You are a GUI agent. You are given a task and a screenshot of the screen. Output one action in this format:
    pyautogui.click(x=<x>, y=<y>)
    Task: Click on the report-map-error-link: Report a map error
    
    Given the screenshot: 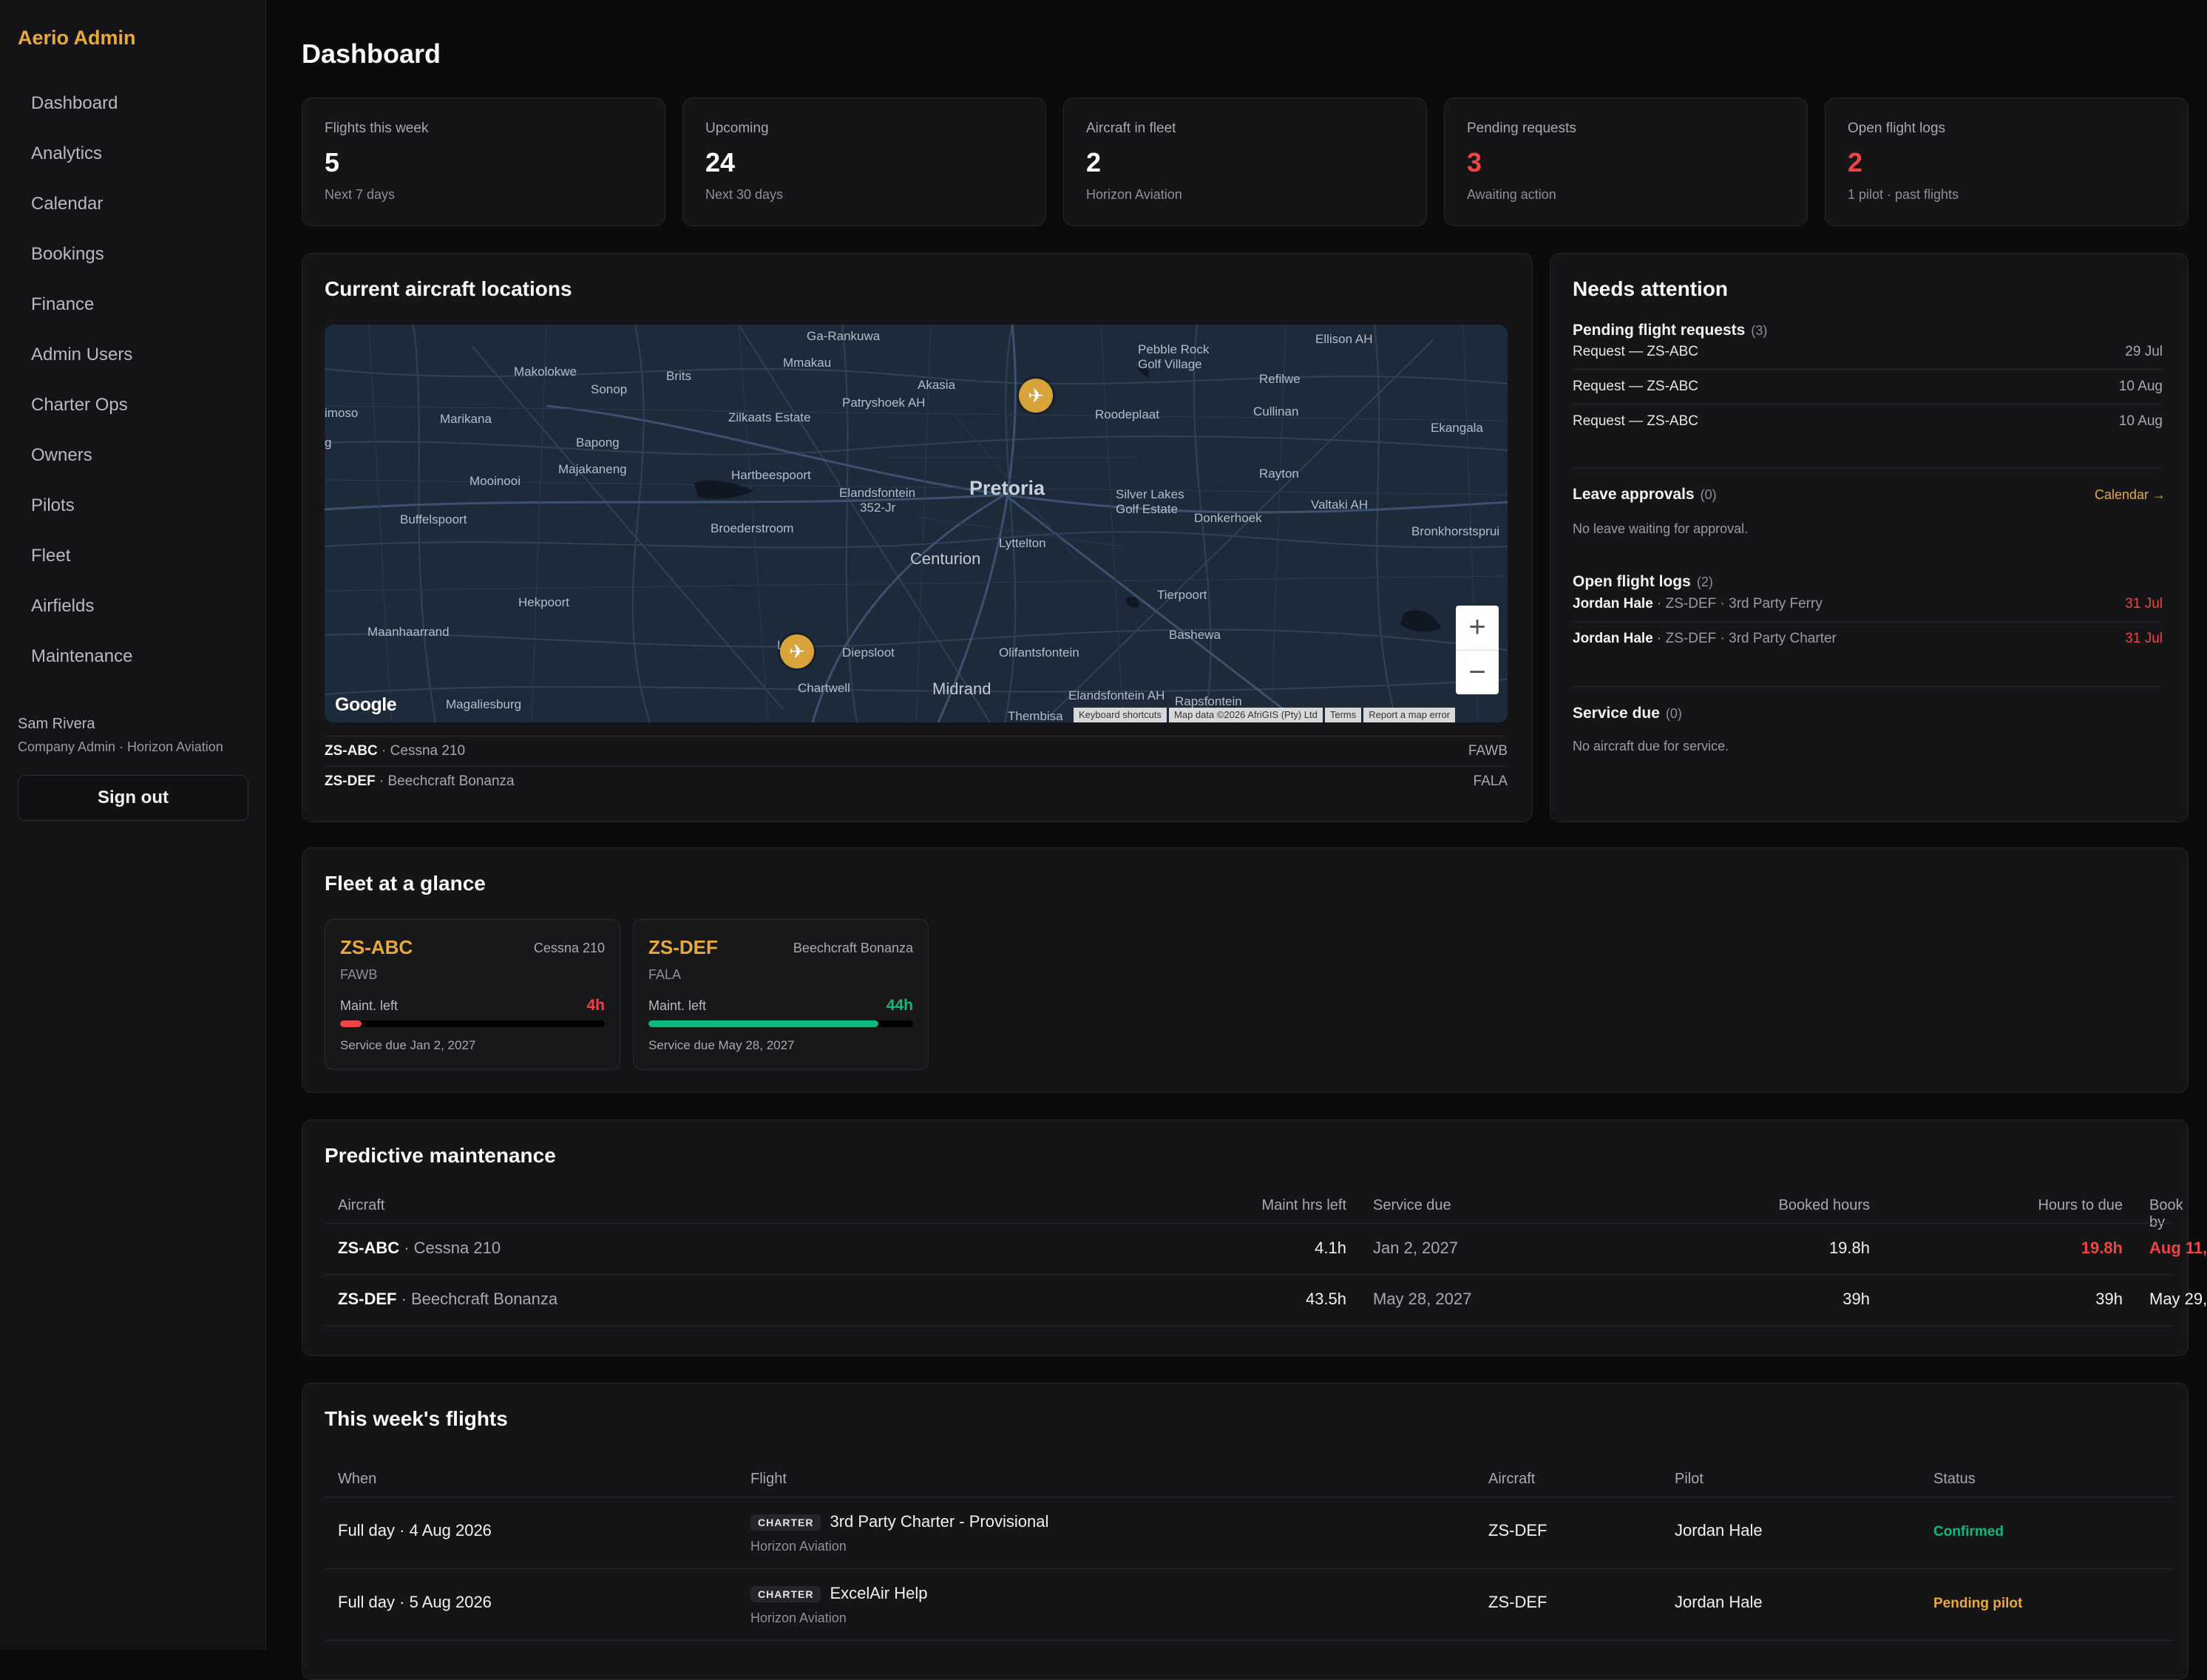 What is the action you would take?
    pyautogui.click(x=1409, y=715)
    